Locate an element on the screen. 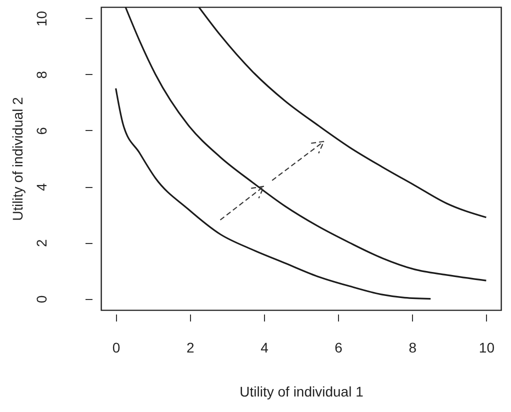 The height and width of the screenshot is (412, 511). y-tick-label: 10 is located at coordinates (42, 18).